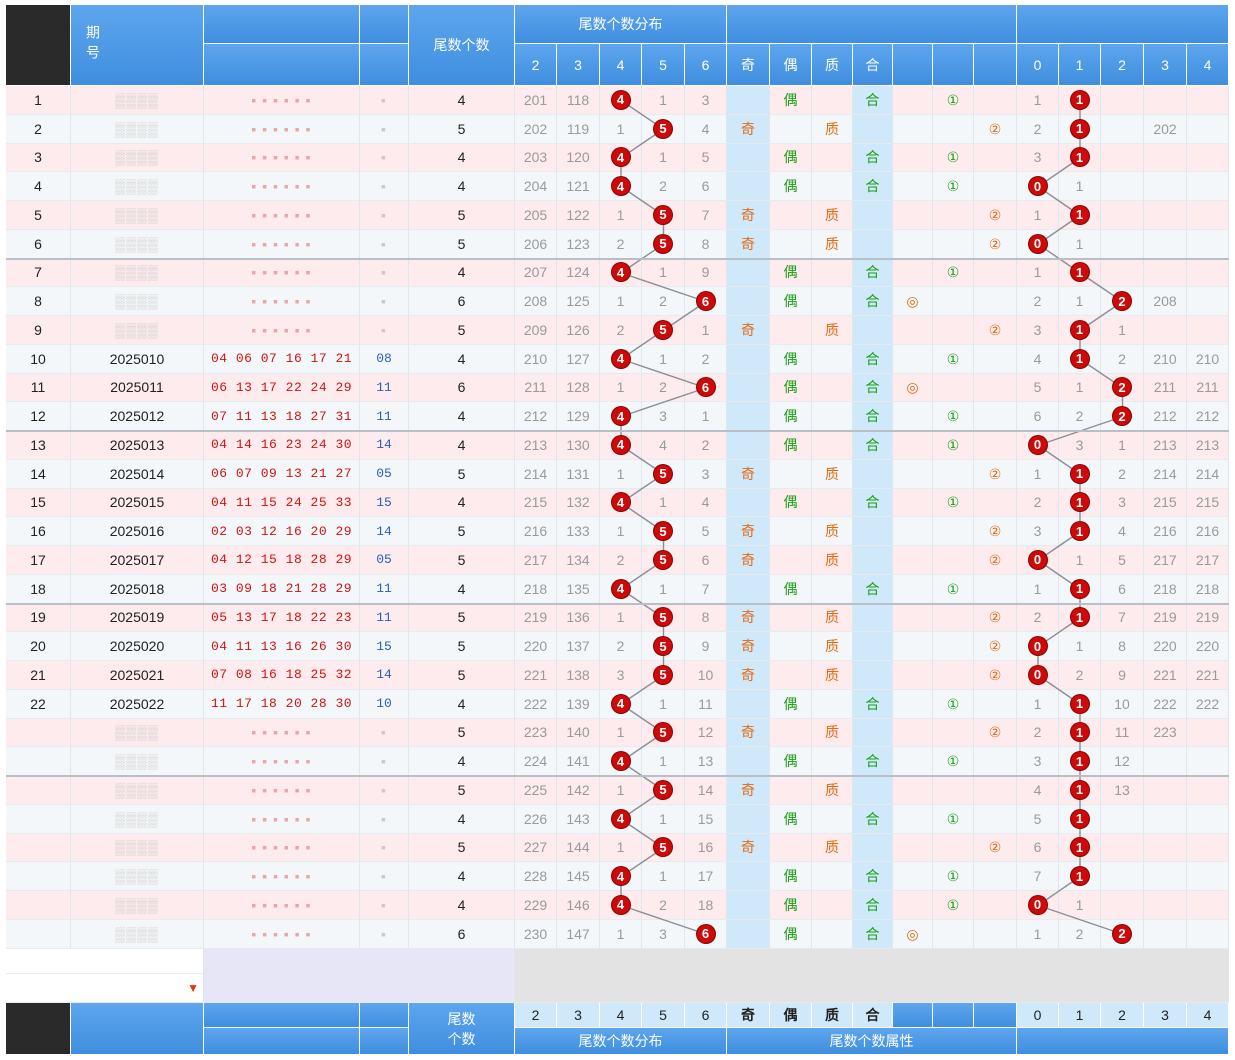  I want to click on mod-col-4: 4, so click(1208, 65).